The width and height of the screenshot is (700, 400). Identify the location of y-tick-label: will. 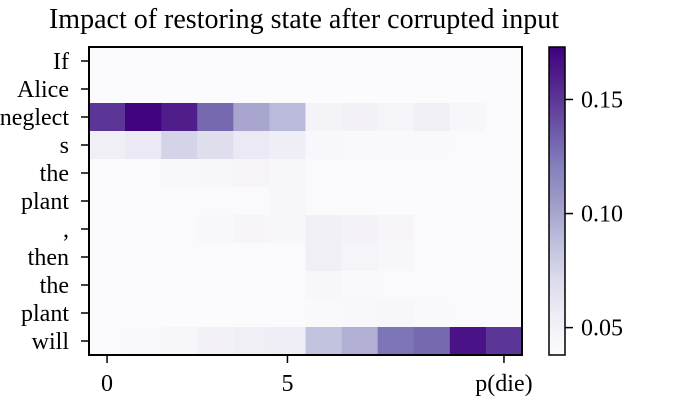
(51, 342).